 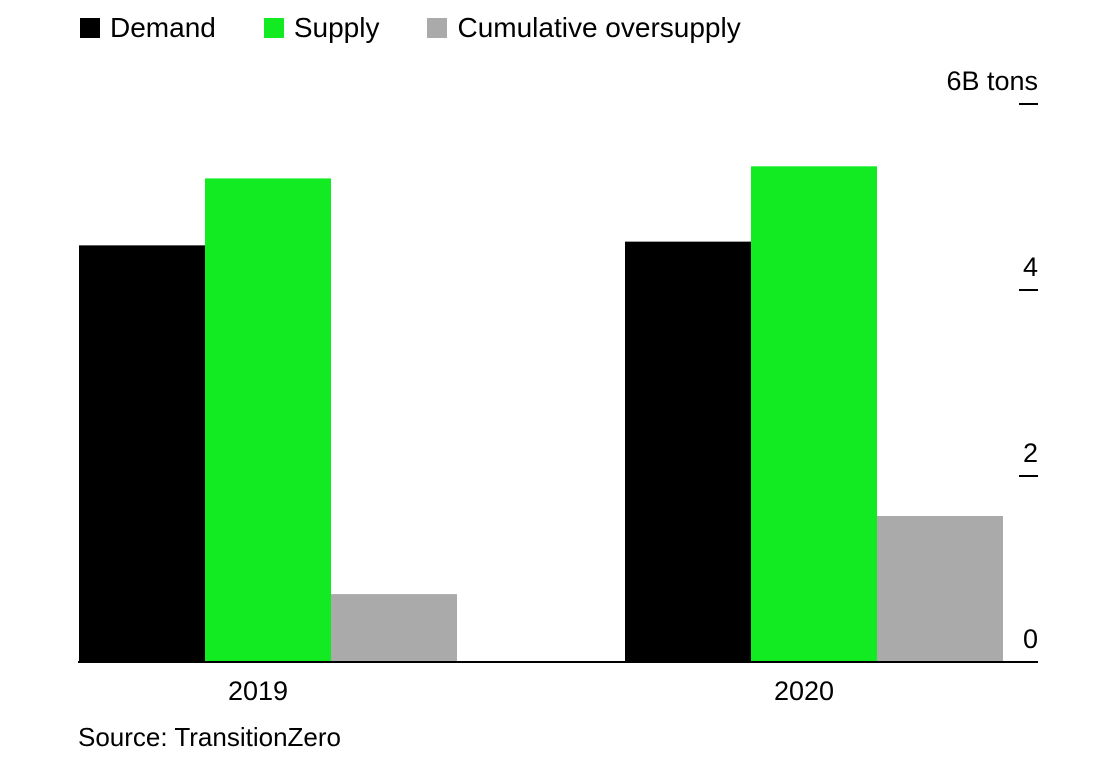 What do you see at coordinates (1030, 453) in the screenshot?
I see `y-tick-label-2: 2` at bounding box center [1030, 453].